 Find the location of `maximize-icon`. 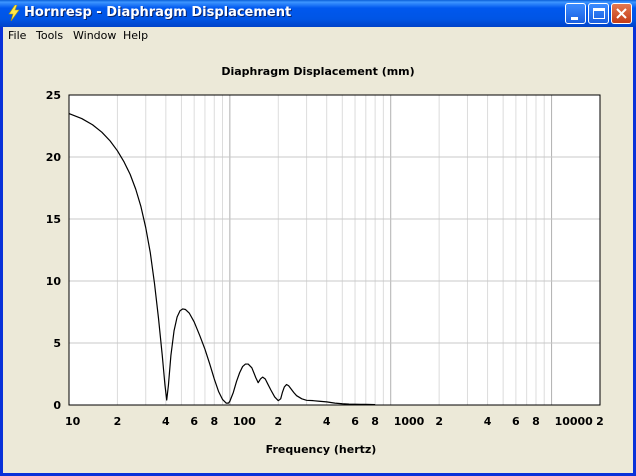

maximize-icon is located at coordinates (599, 13).